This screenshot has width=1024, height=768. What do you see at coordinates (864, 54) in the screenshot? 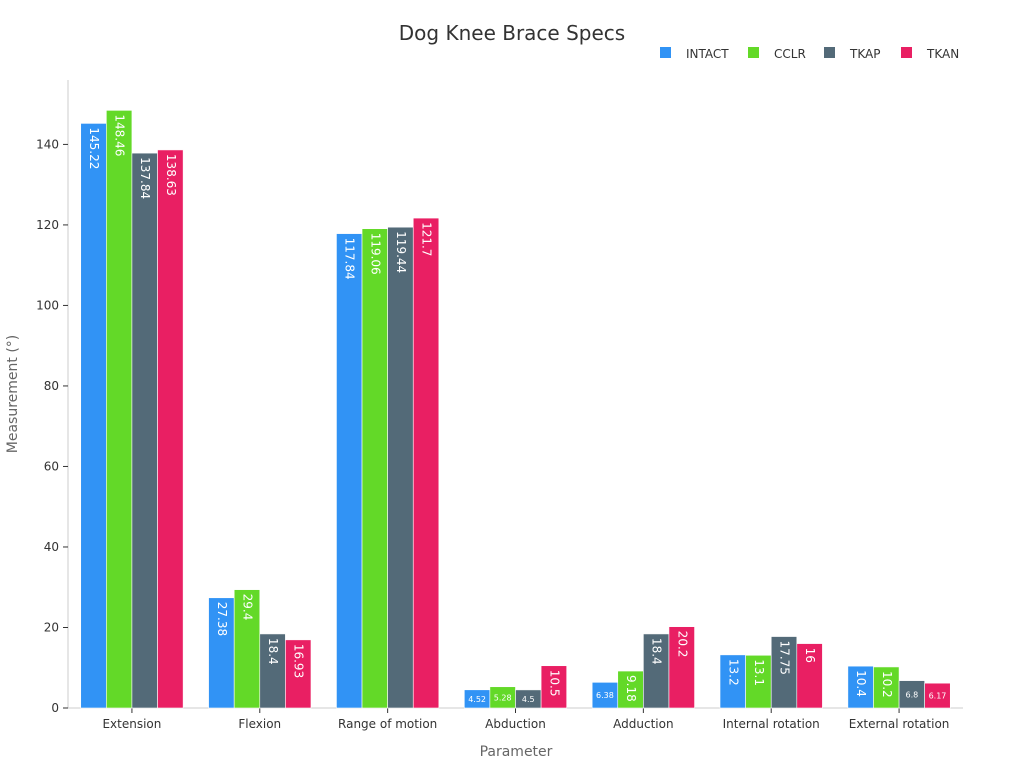
I see `legend-label: TKAP` at bounding box center [864, 54].